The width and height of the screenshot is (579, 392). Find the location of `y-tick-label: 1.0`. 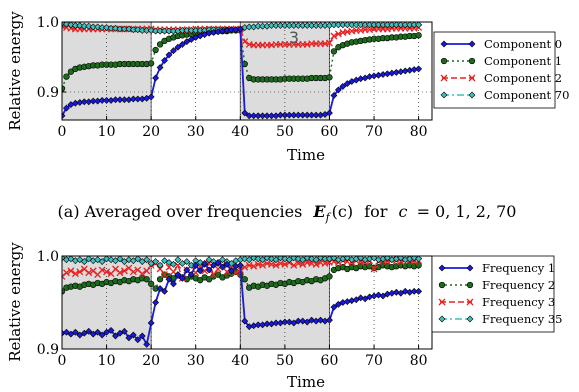

y-tick-label: 1.0 is located at coordinates (48, 257).